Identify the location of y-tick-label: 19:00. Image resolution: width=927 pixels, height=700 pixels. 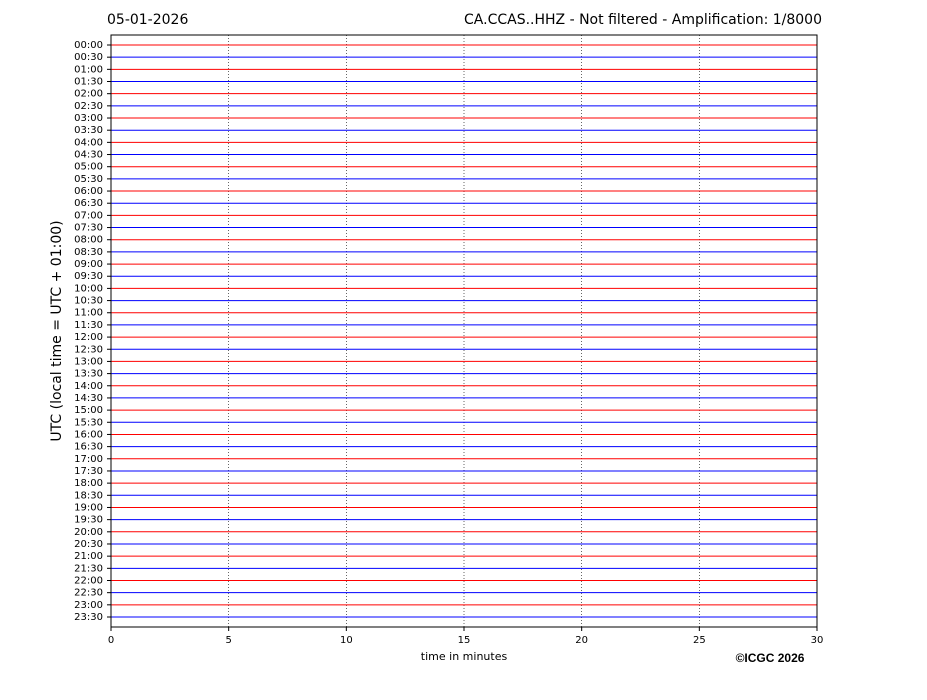
(88, 507).